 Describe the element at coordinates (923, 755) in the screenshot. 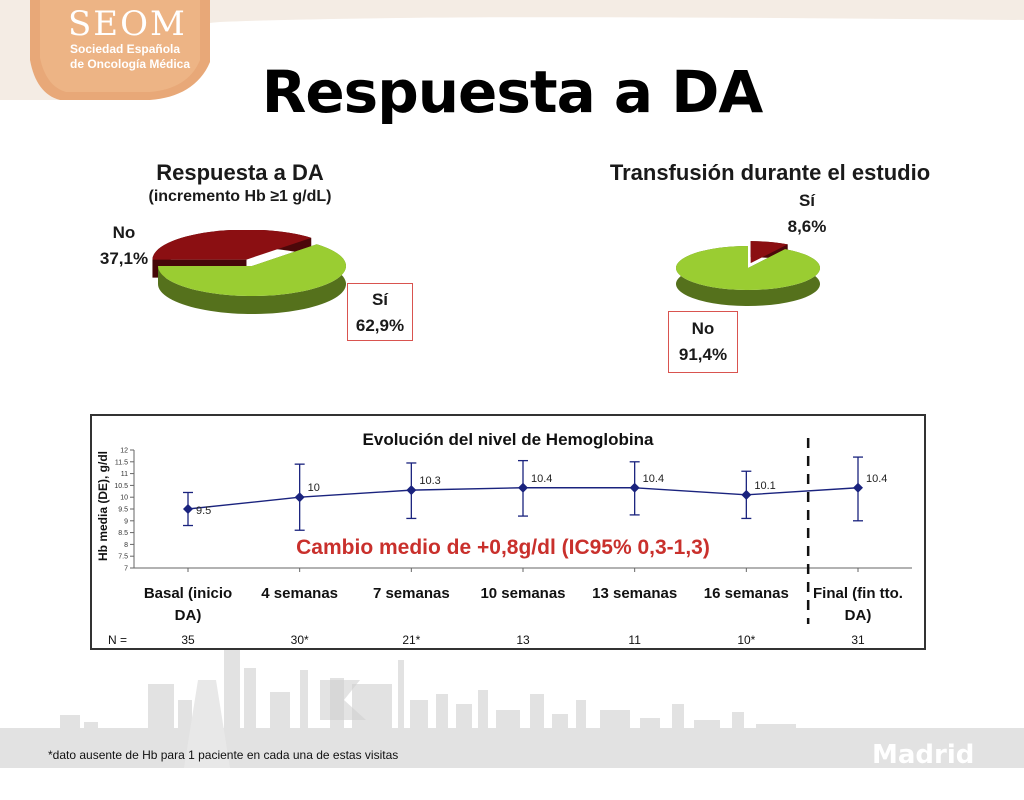

I see `event-city: Madrid` at that location.